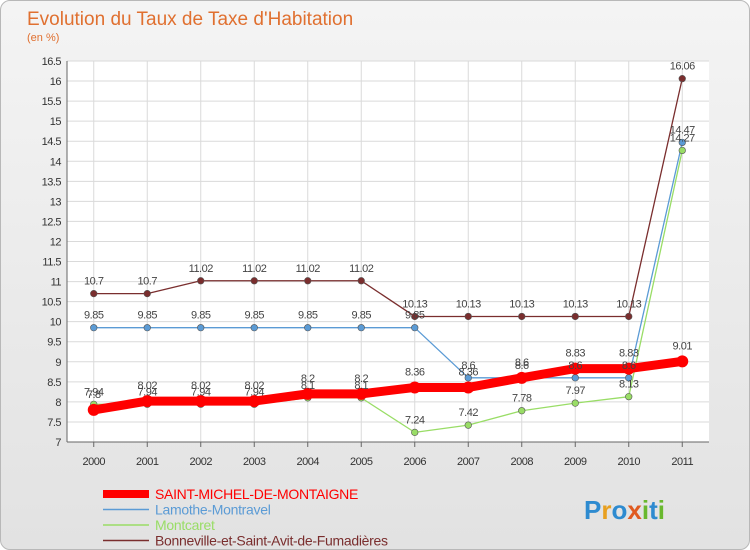 This screenshot has height=550, width=750. I want to click on y-tick-label: 13, so click(56, 202).